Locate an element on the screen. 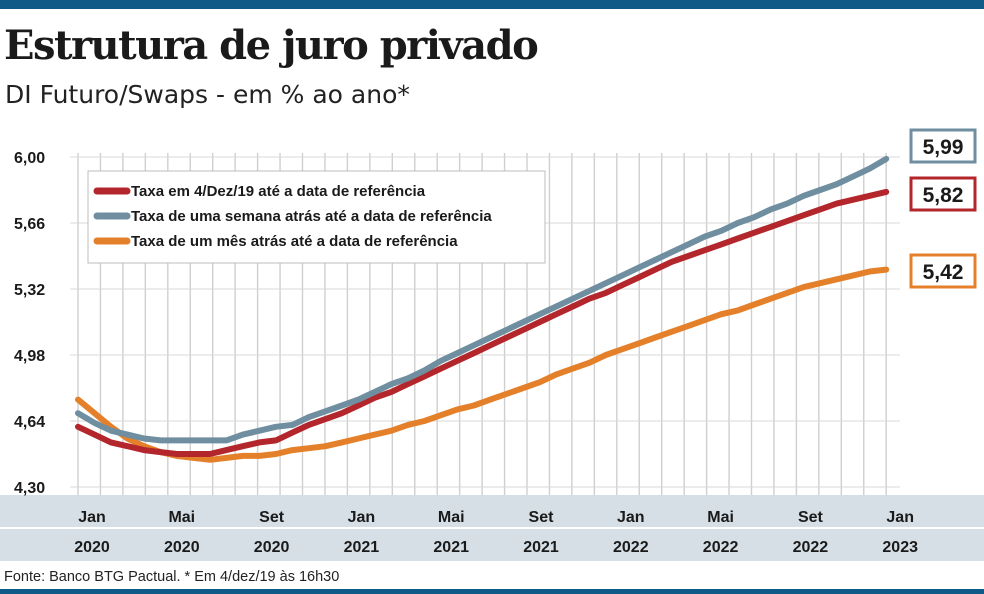 This screenshot has height=594, width=984. y-tick-label: 6,00 is located at coordinates (29, 158).